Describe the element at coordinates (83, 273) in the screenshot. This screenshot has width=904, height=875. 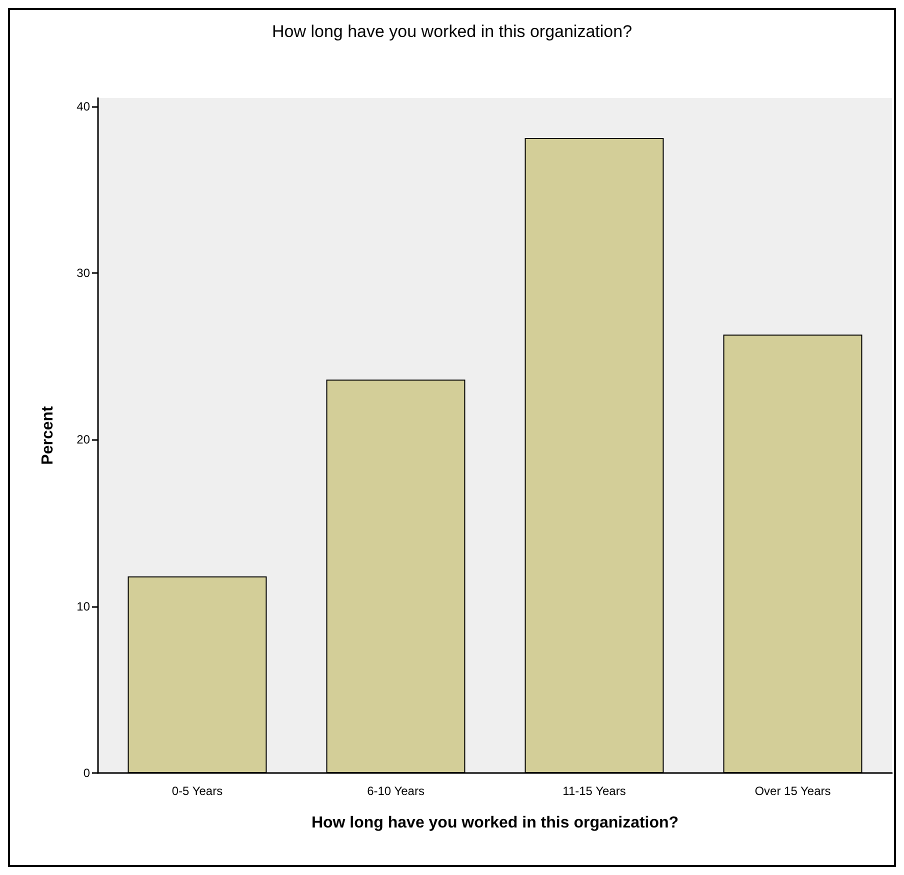
I see `y-tick-label: 30` at that location.